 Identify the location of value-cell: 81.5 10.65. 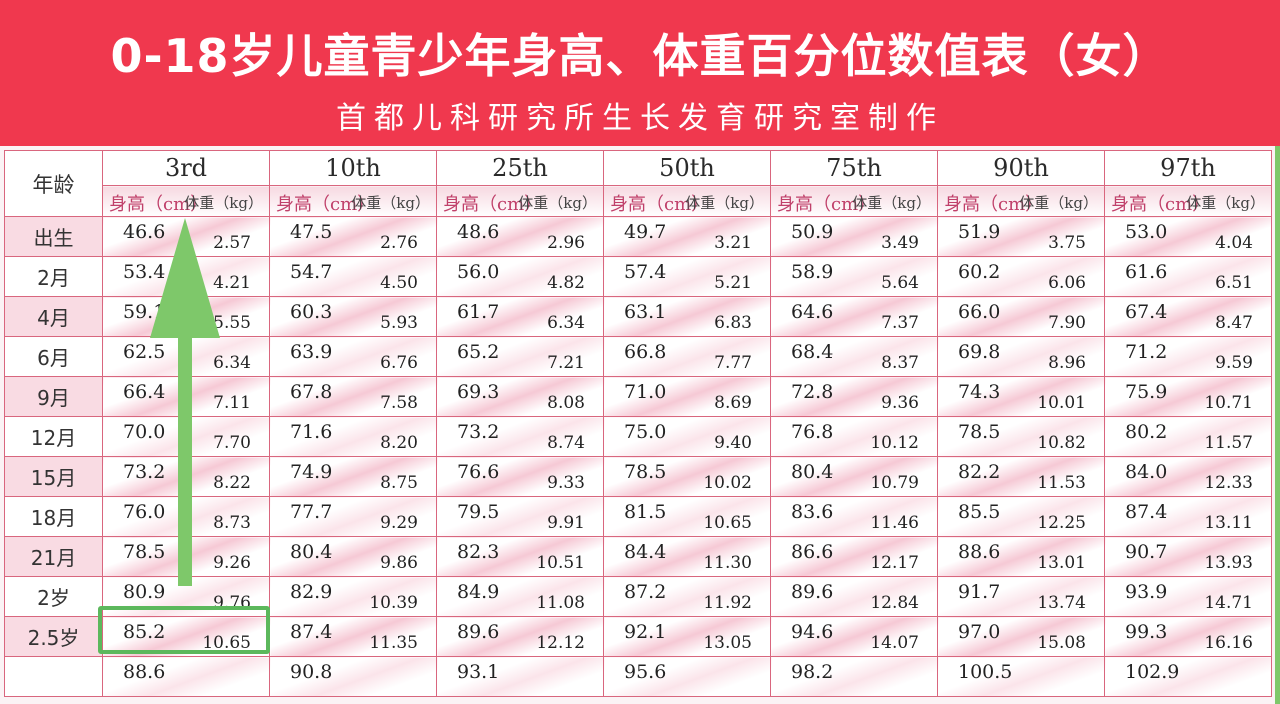
(687, 516).